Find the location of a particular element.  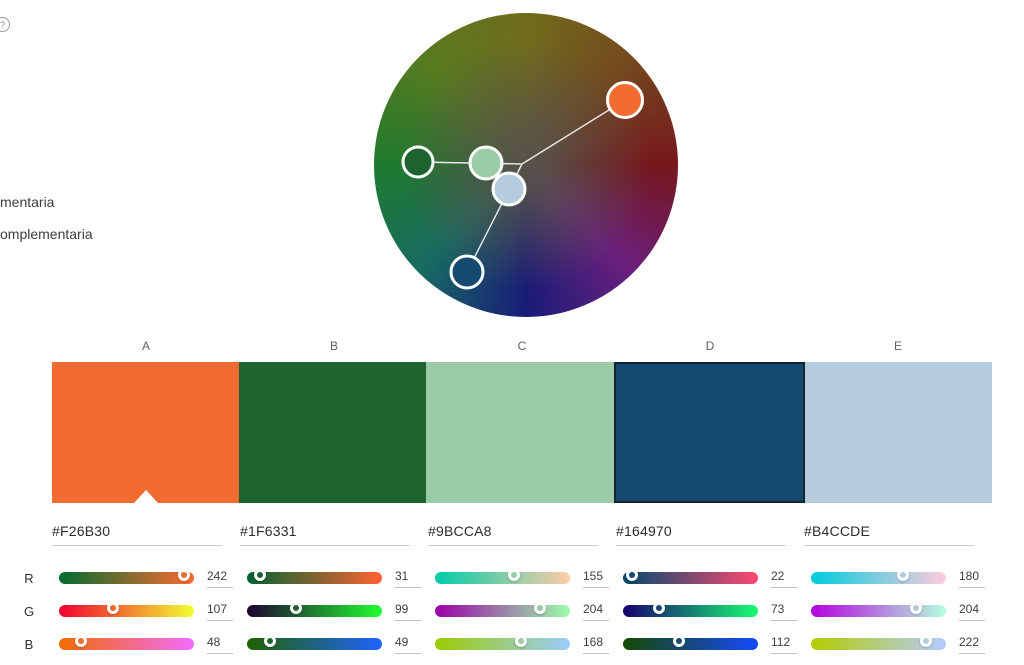

hex-input-b: #1F6331 is located at coordinates (325, 534).